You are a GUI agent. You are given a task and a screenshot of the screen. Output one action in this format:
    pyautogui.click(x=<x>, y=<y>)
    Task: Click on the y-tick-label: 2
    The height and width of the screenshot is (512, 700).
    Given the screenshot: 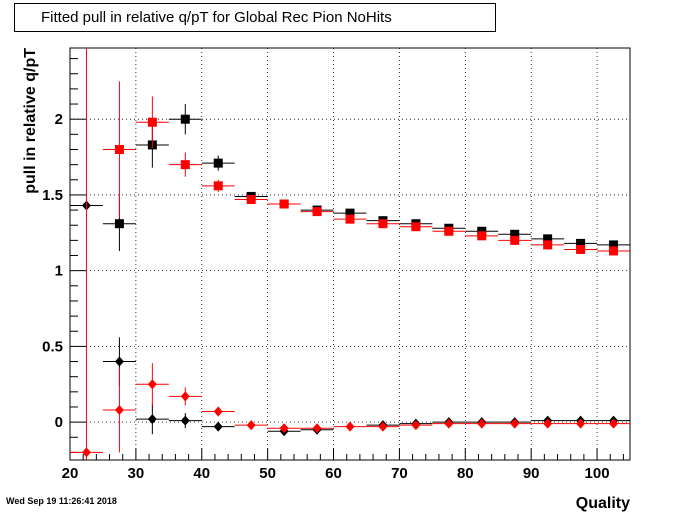 What is the action you would take?
    pyautogui.click(x=59, y=119)
    